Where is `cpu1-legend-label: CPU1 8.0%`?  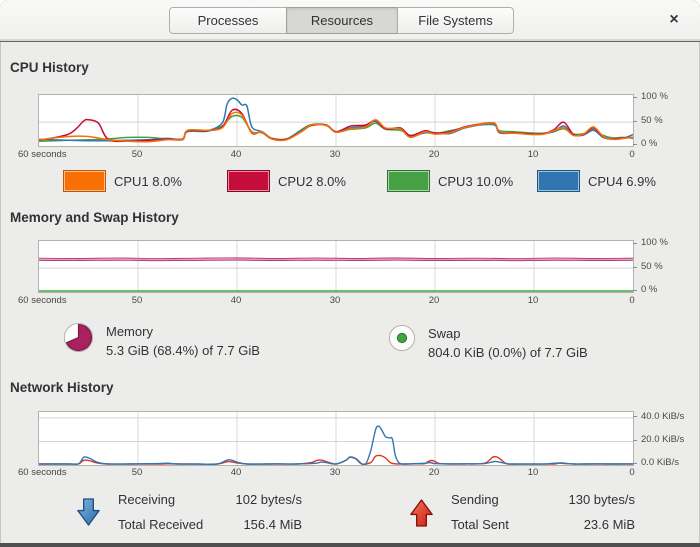
cpu1-legend-label: CPU1 8.0% is located at coordinates (148, 181).